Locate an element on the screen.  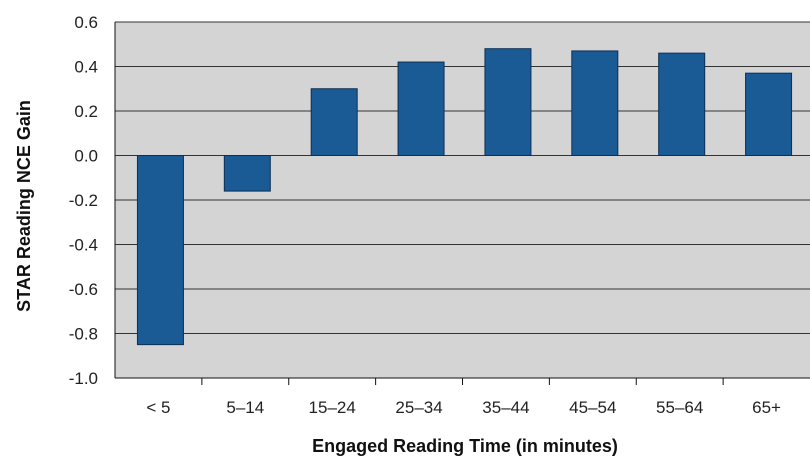
x-tick-label: 25–34 is located at coordinates (418, 407).